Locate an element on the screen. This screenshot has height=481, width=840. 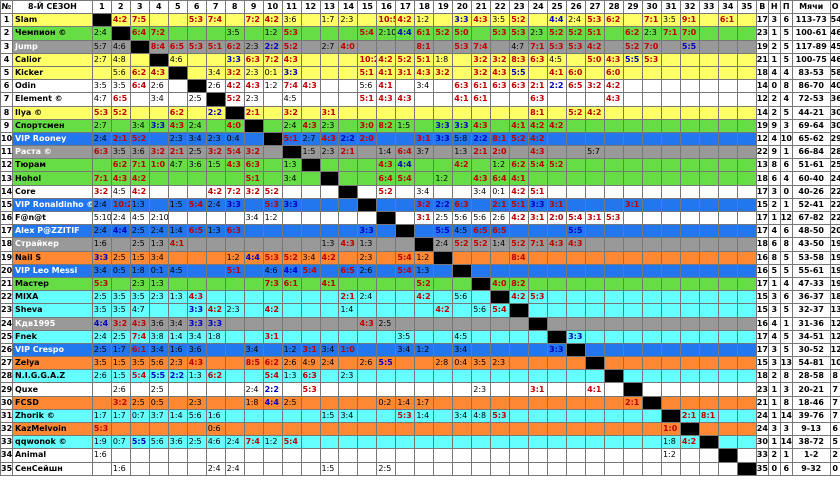
team-name: Раста © is located at coordinates (52, 152).